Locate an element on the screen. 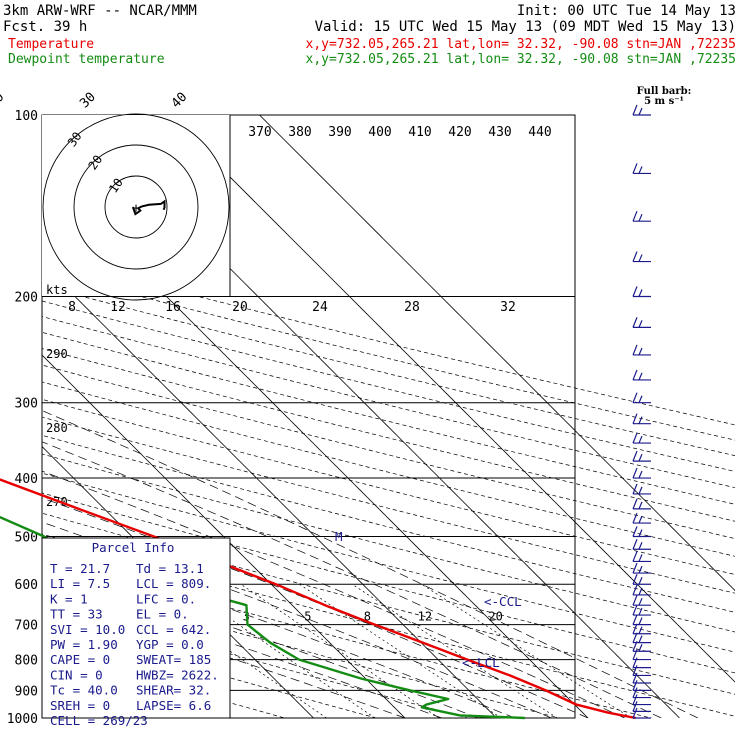 The image size is (740, 740). hodo-speed-label: 28 is located at coordinates (412, 307).